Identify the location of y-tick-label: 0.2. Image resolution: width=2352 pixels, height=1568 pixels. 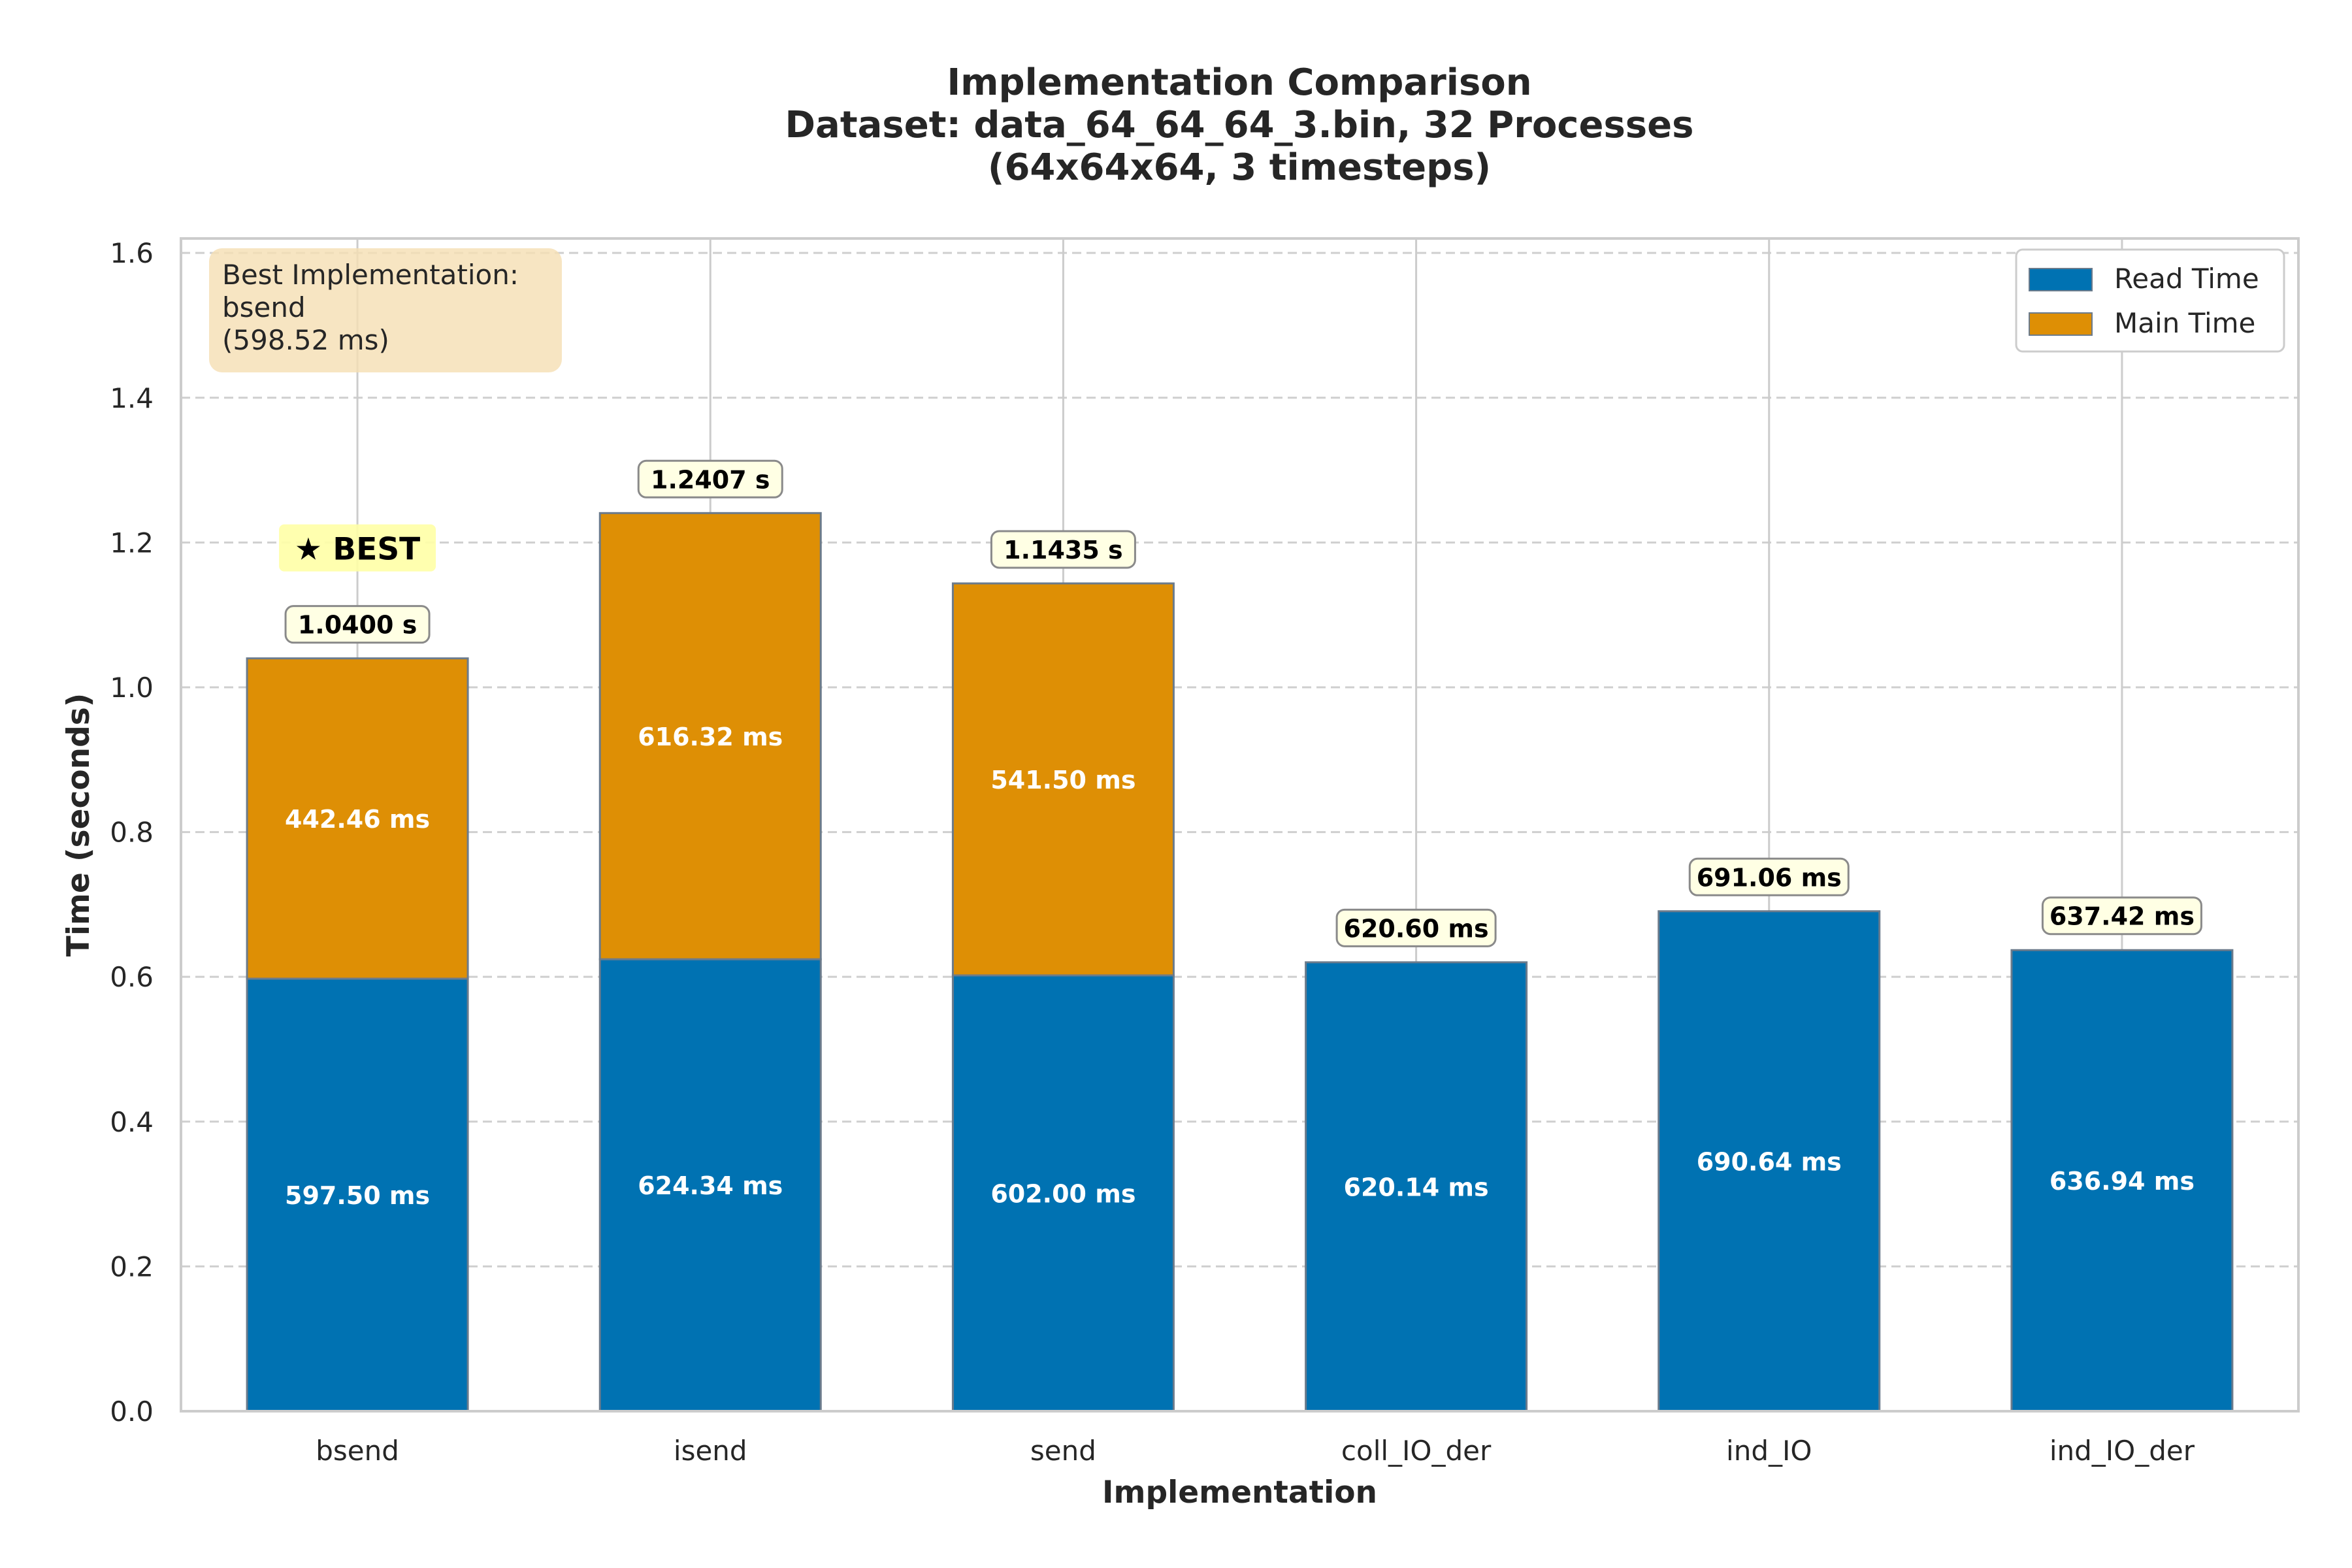
(132, 1266).